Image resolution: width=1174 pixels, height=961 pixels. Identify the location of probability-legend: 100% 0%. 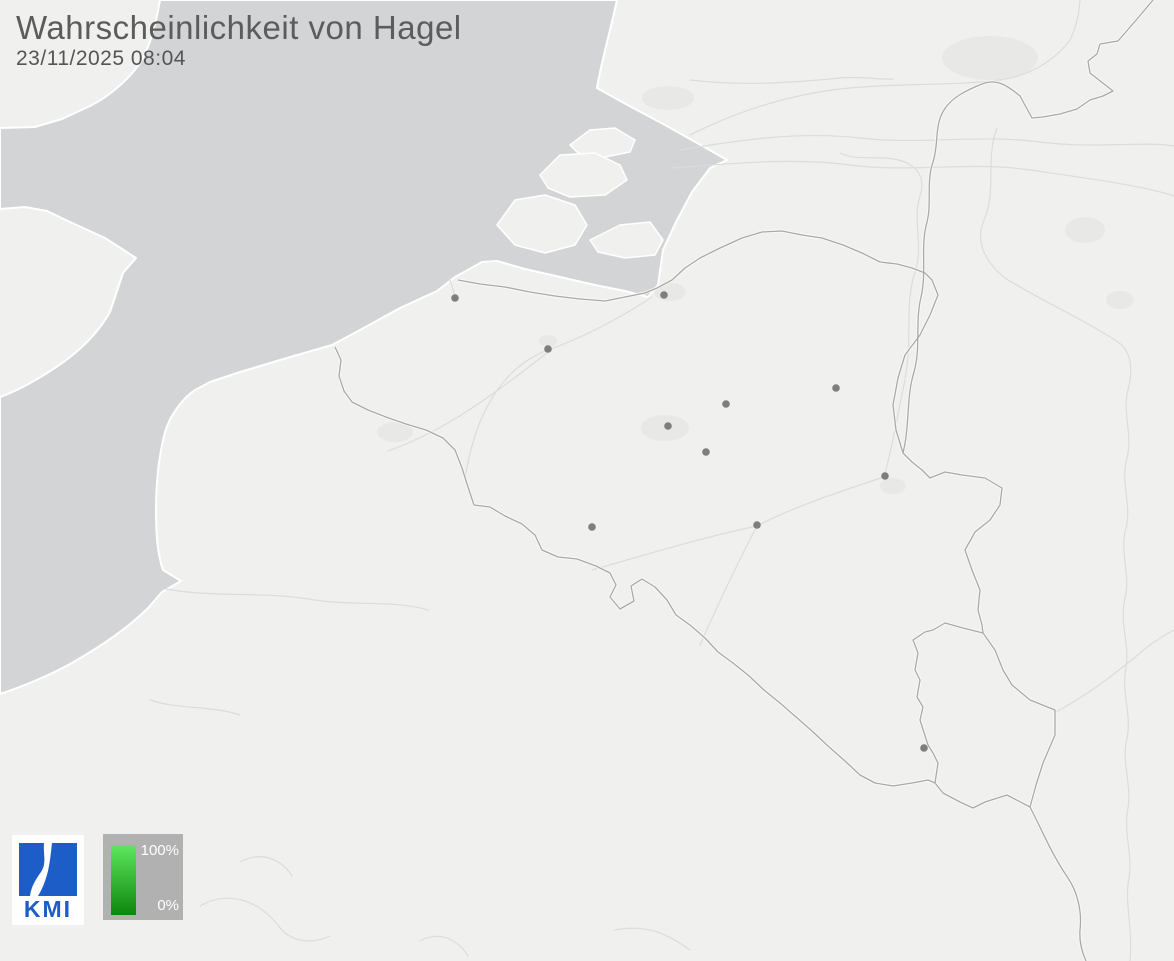
(143, 877).